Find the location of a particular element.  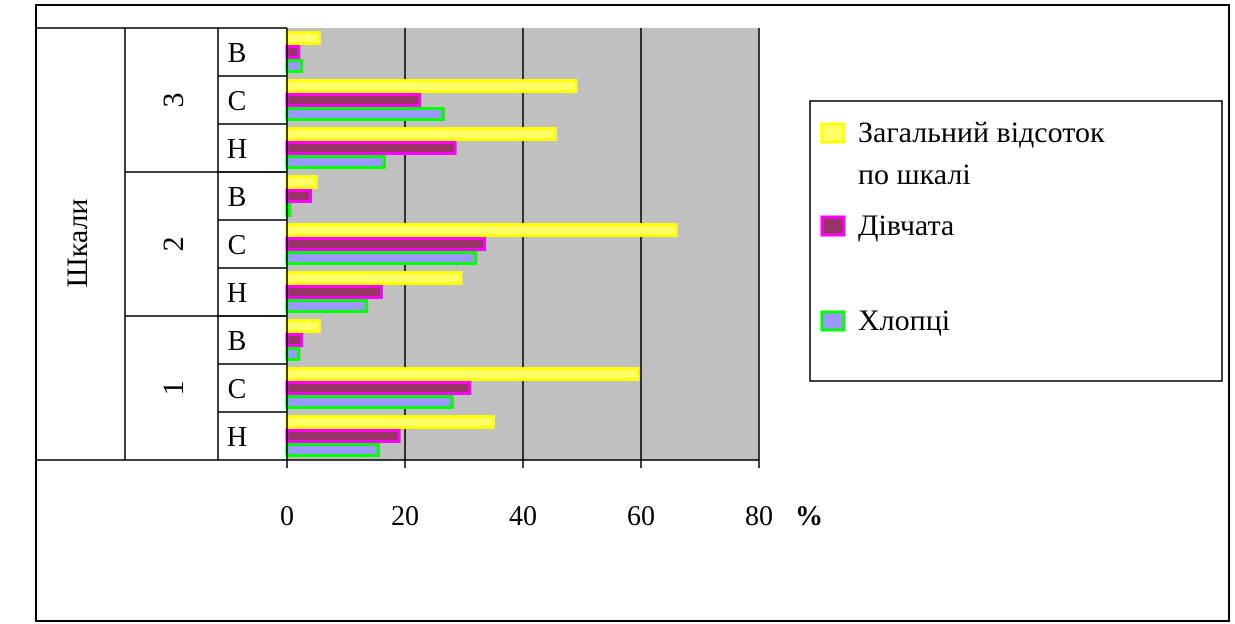

legend-label-1-0: Дівчата is located at coordinates (906, 225).